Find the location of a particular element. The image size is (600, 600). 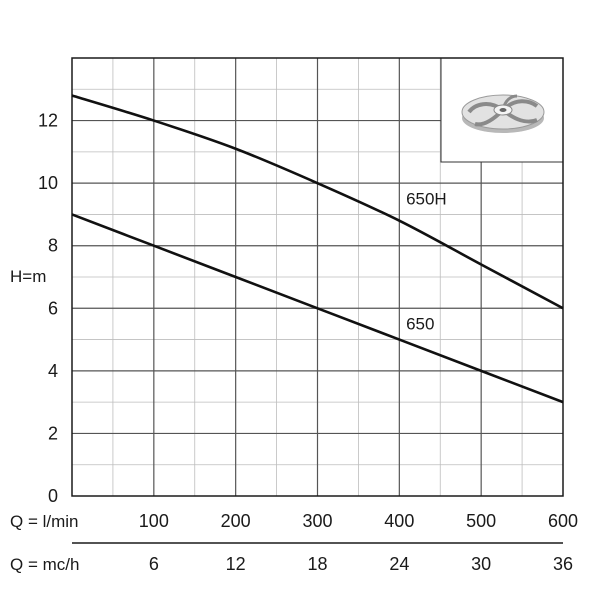

x2-tick-label: 24 is located at coordinates (399, 564).